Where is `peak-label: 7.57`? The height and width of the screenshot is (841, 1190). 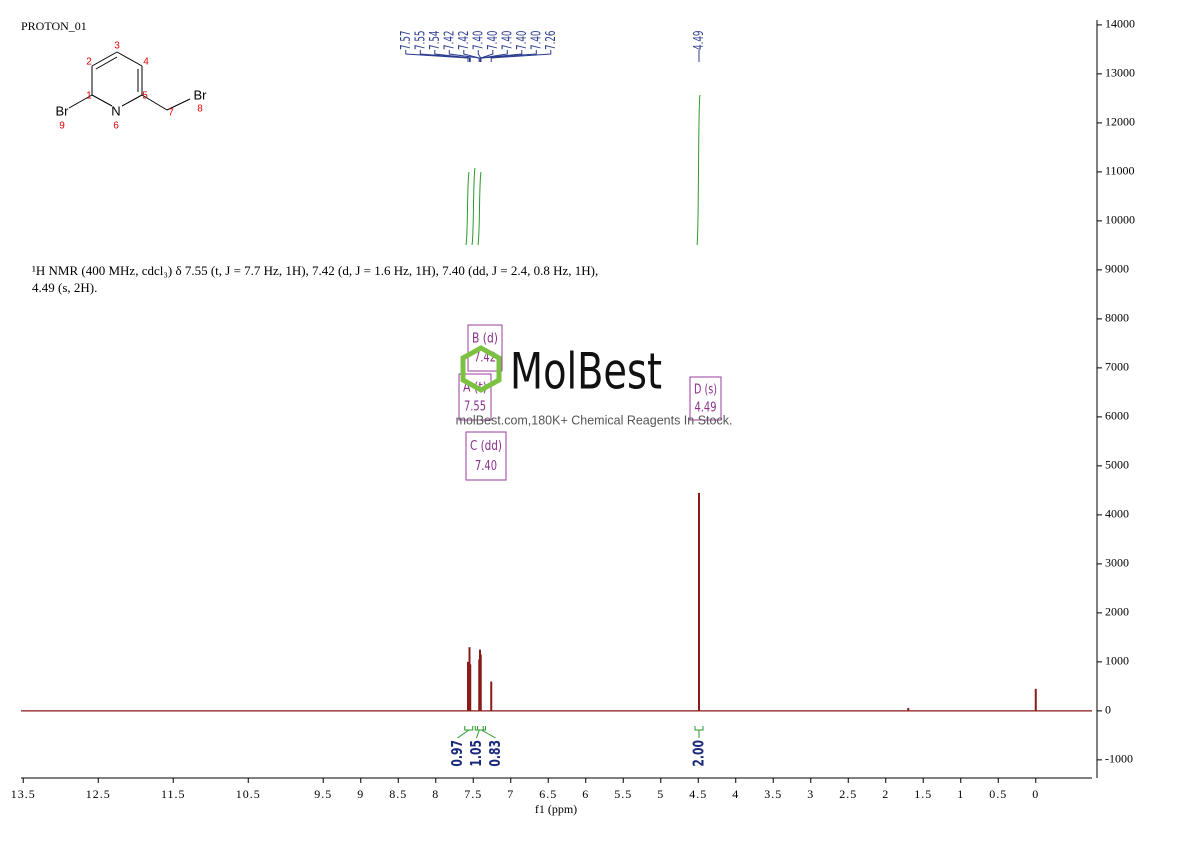
peak-label: 7.57 is located at coordinates (405, 40).